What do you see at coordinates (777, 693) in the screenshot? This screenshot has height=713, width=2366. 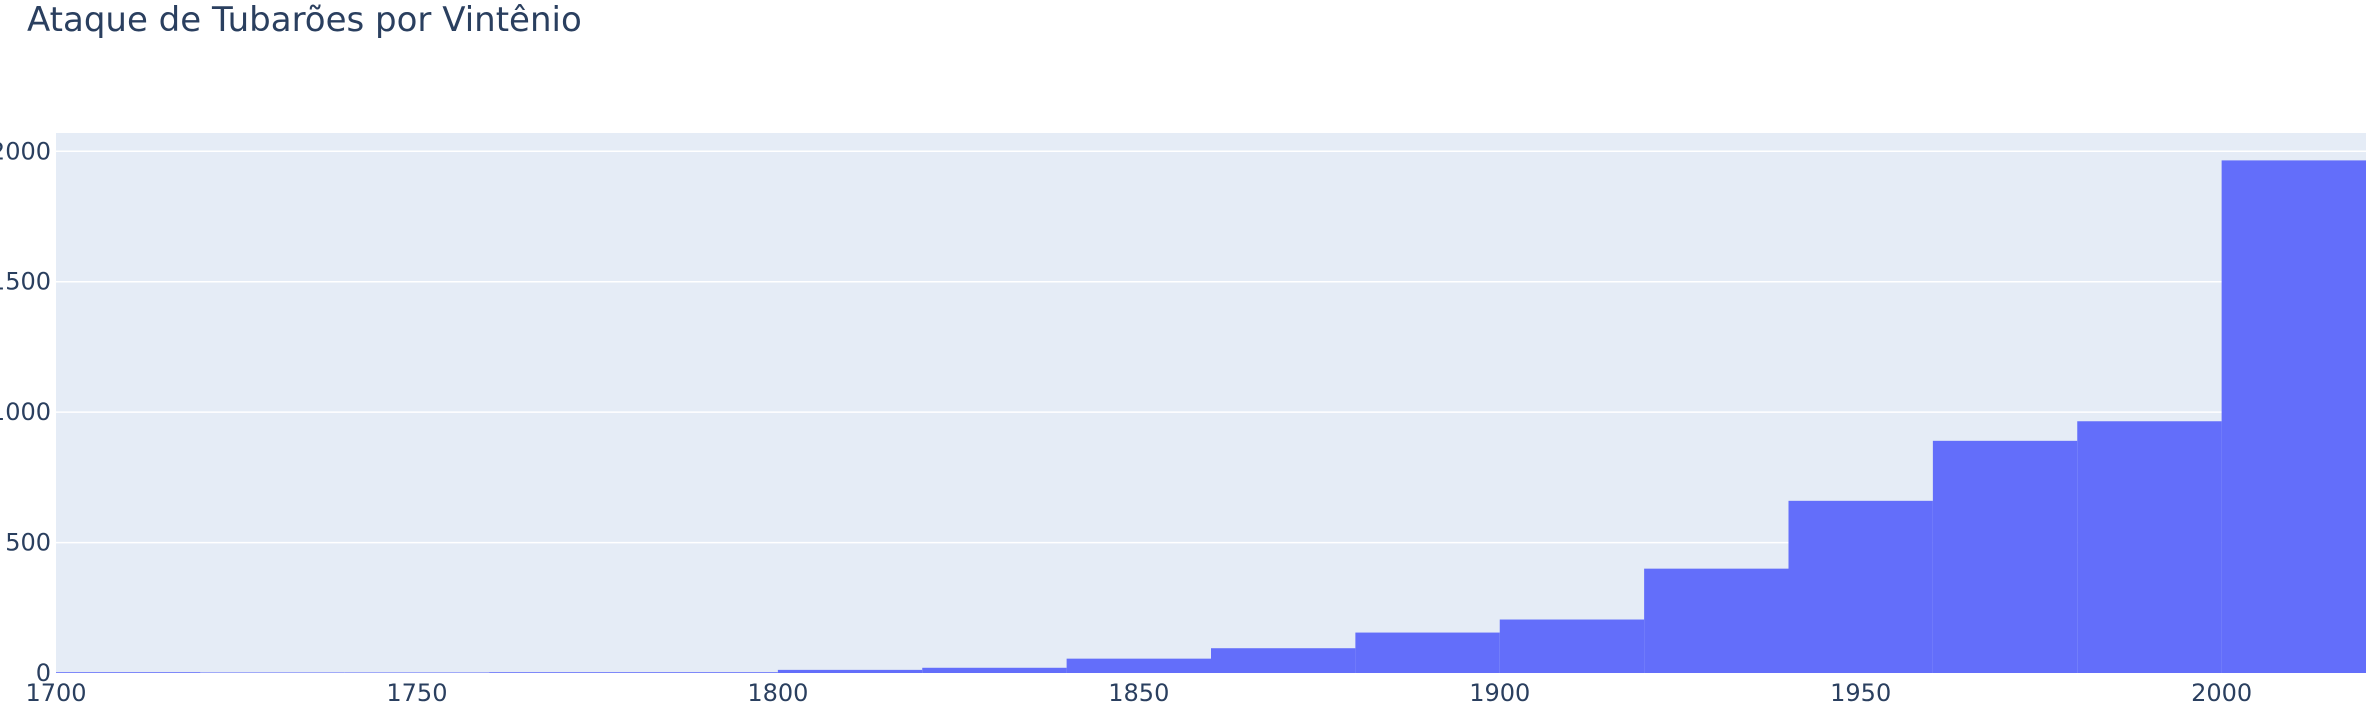 I see `x-tick-label: 1800` at bounding box center [777, 693].